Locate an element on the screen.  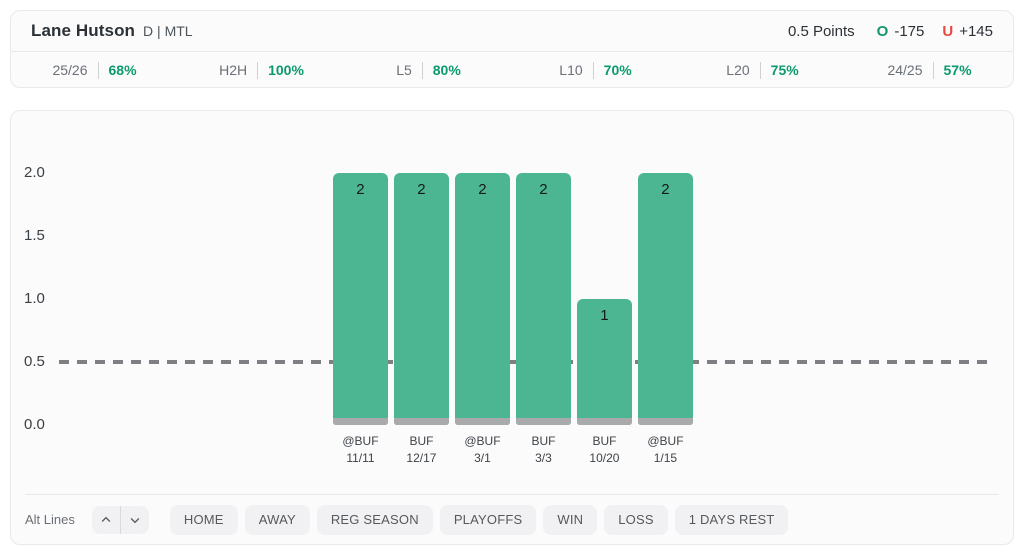
under-odds-button: U +145 is located at coordinates (967, 31).